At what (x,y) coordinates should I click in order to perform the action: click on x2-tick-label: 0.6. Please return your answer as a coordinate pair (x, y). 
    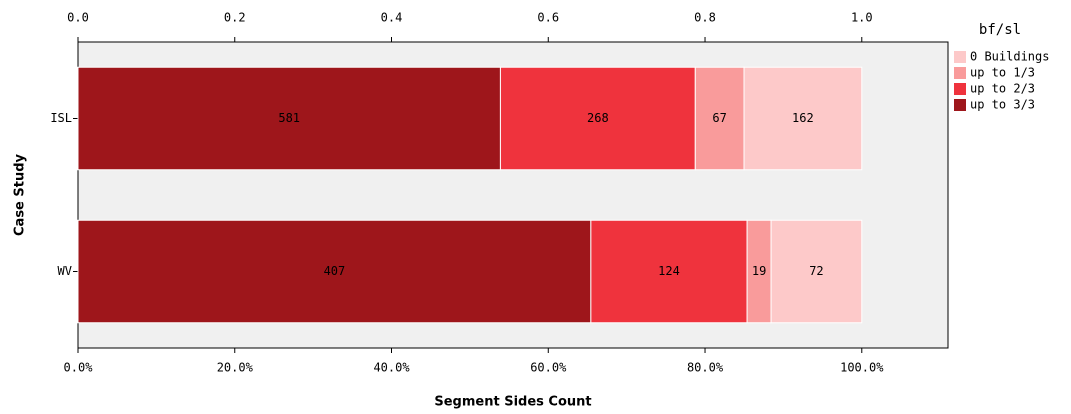
    Looking at the image, I should click on (548, 18).